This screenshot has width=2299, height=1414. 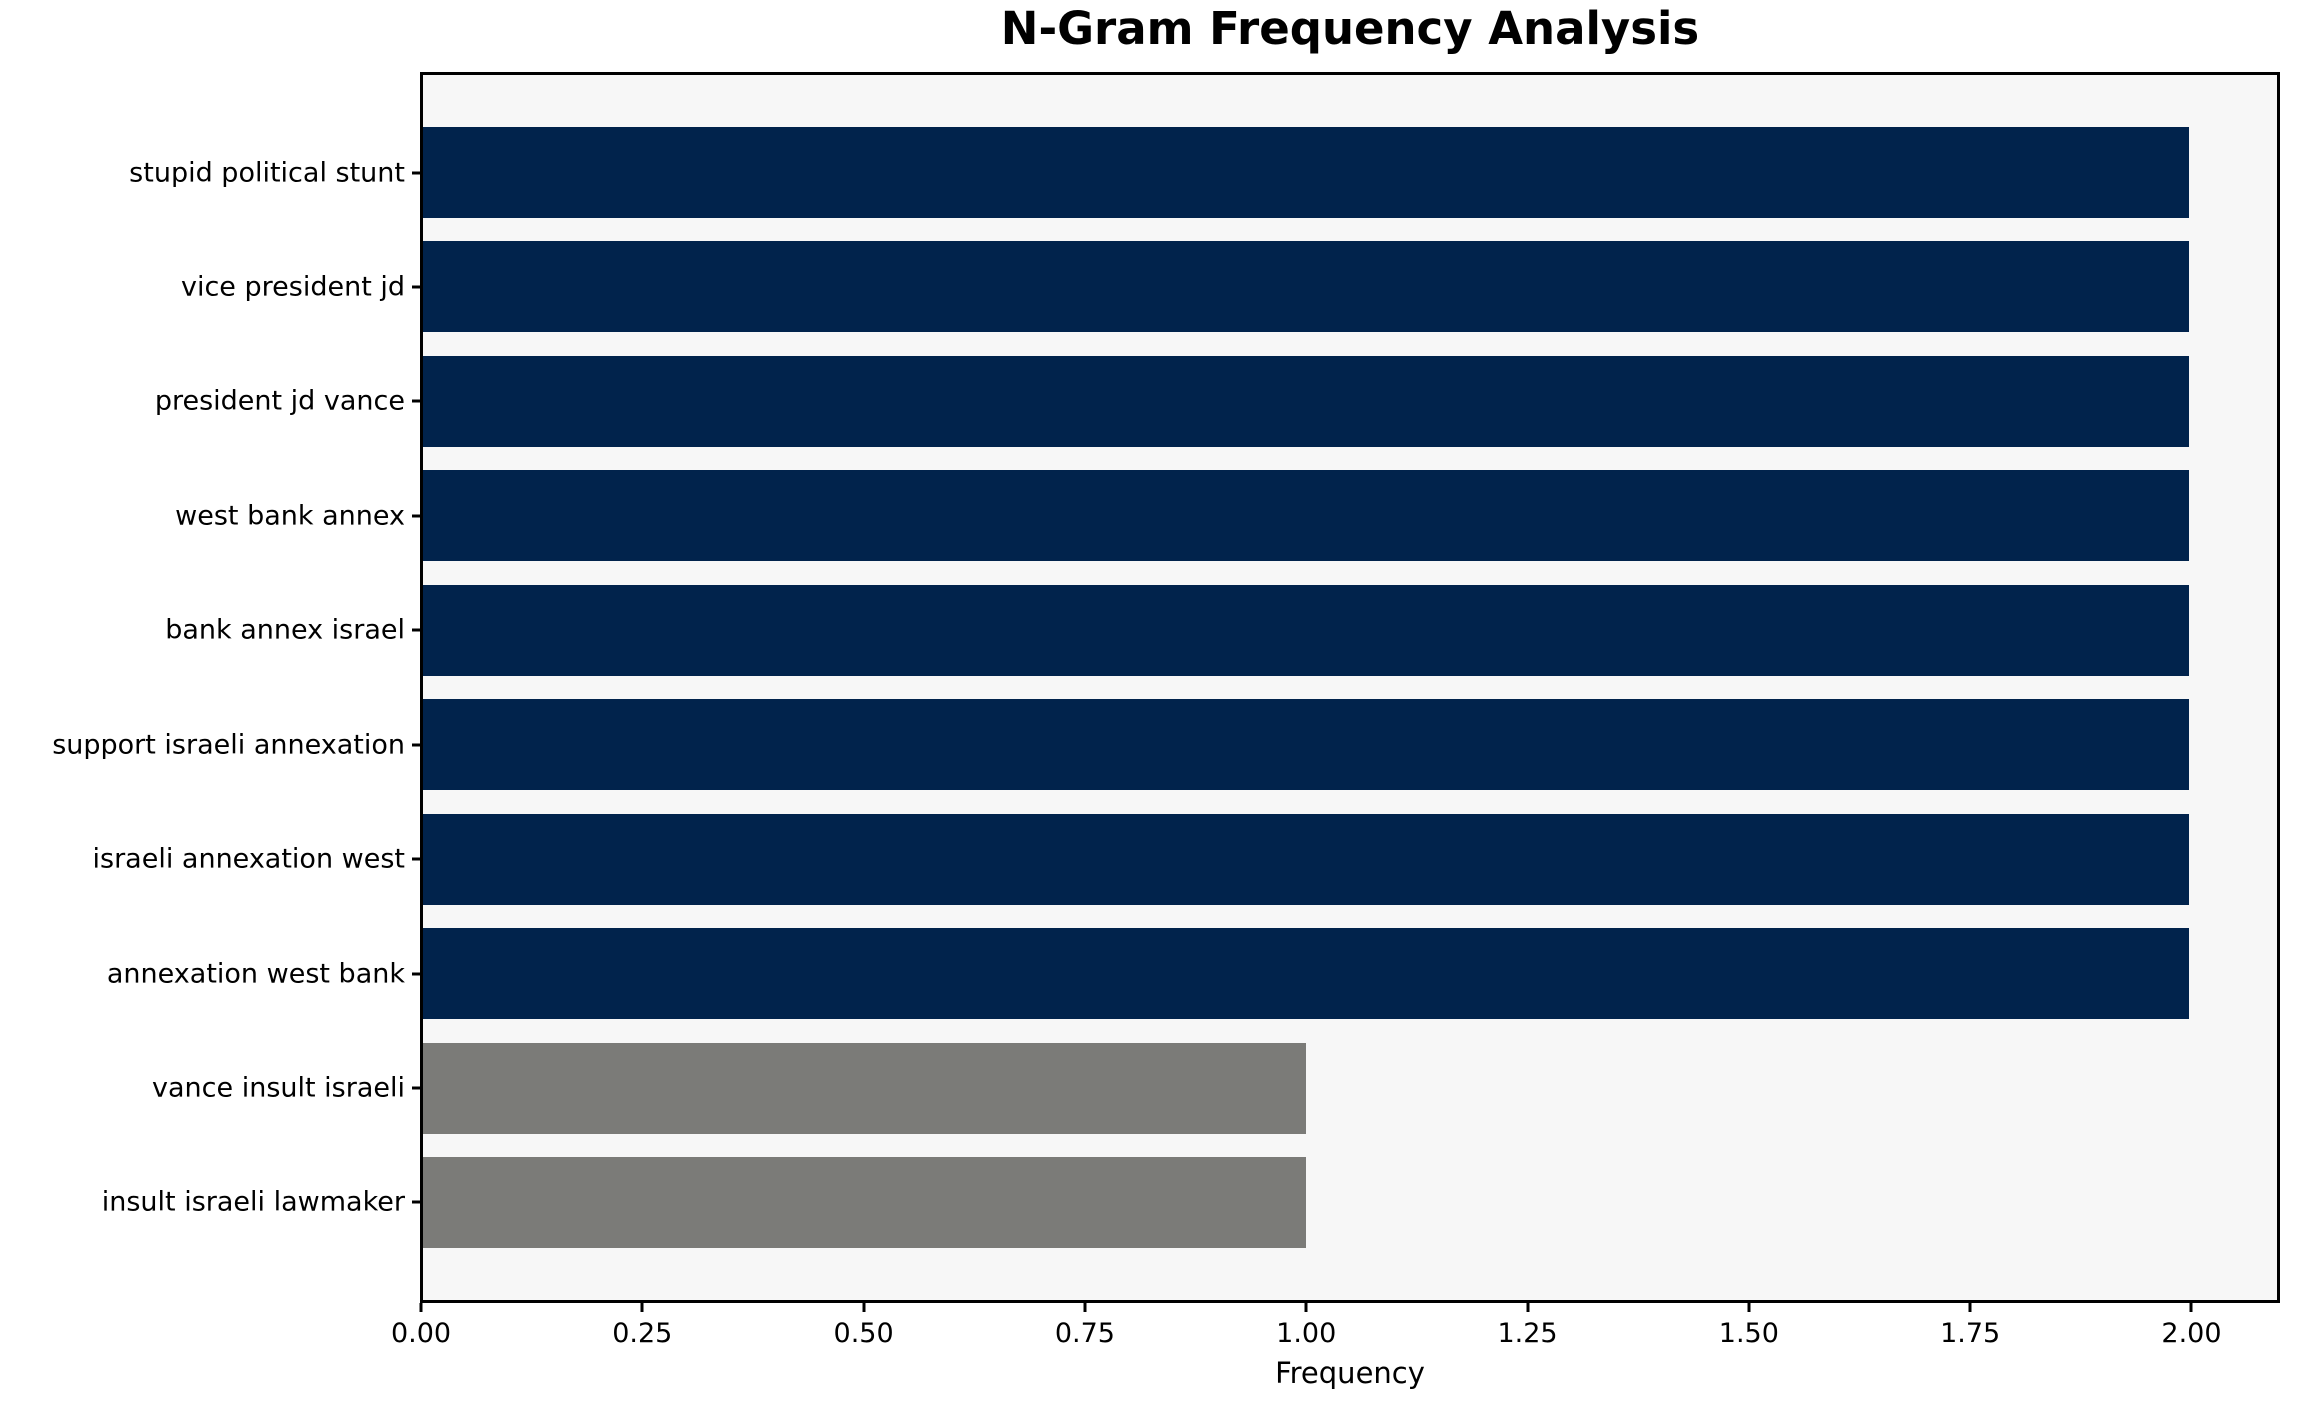 What do you see at coordinates (278, 1088) in the screenshot?
I see `y-tick-label: vance insult israeli` at bounding box center [278, 1088].